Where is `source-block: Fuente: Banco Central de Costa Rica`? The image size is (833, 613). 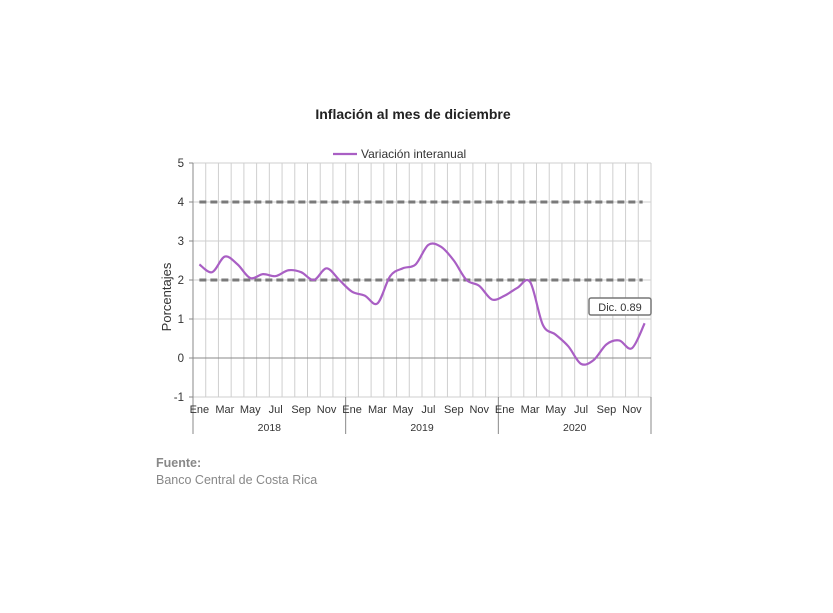
source-block: Fuente: Banco Central de Costa Rica is located at coordinates (236, 471).